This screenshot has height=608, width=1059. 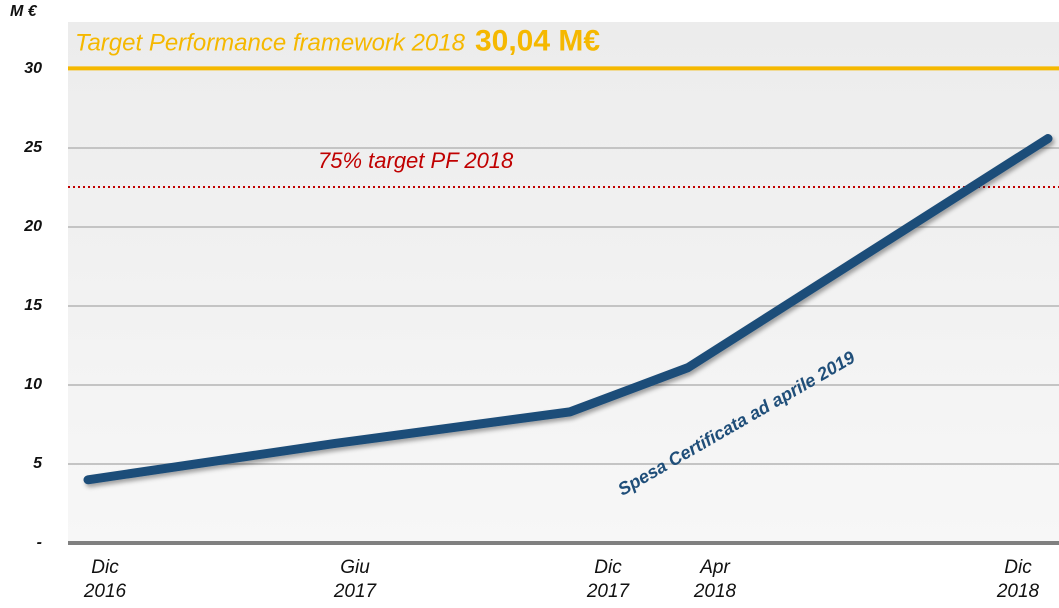 What do you see at coordinates (270, 43) in the screenshot?
I see `target-label: Target Performance framework 2018` at bounding box center [270, 43].